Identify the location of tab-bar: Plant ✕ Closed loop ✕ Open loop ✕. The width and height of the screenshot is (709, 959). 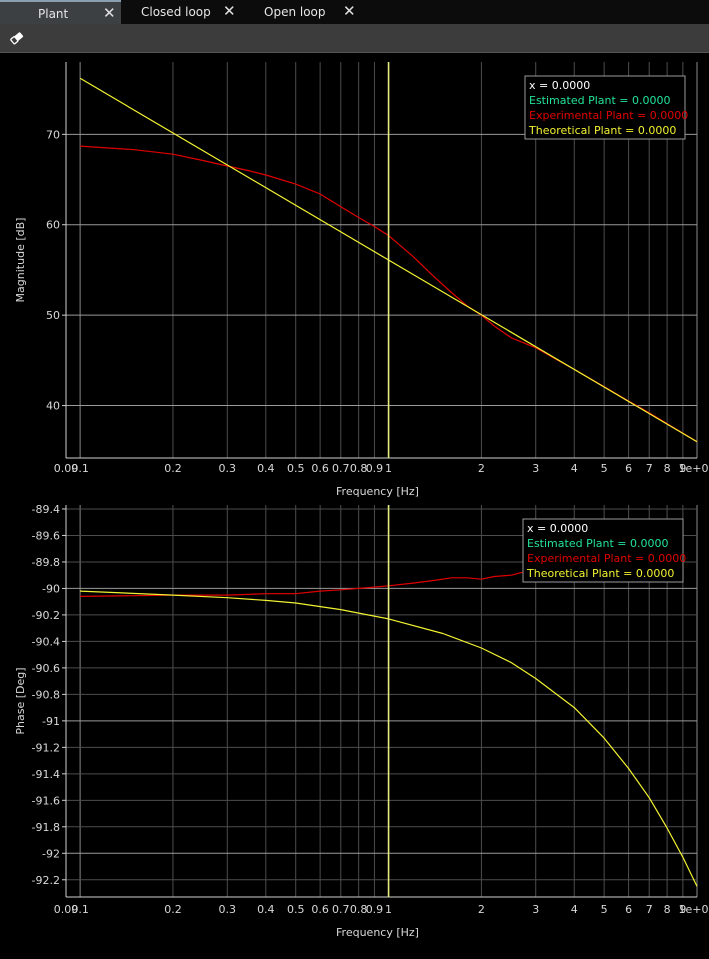
(354, 12).